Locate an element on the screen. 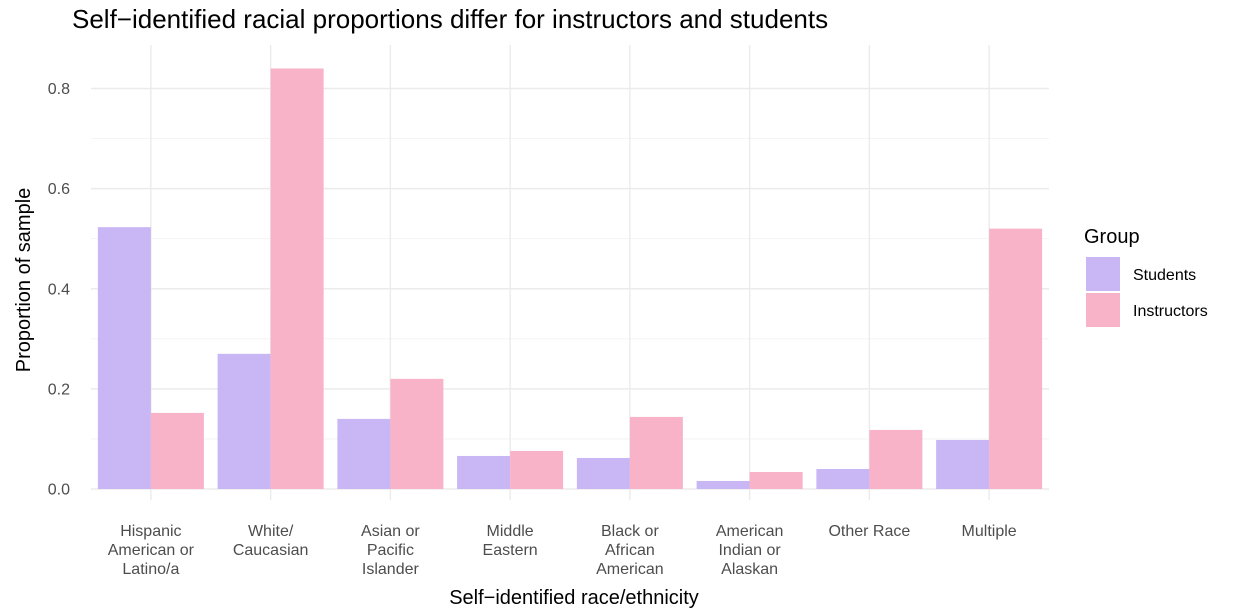 The image size is (1238, 610). x-tick-label-line: Indian or is located at coordinates (749, 550).